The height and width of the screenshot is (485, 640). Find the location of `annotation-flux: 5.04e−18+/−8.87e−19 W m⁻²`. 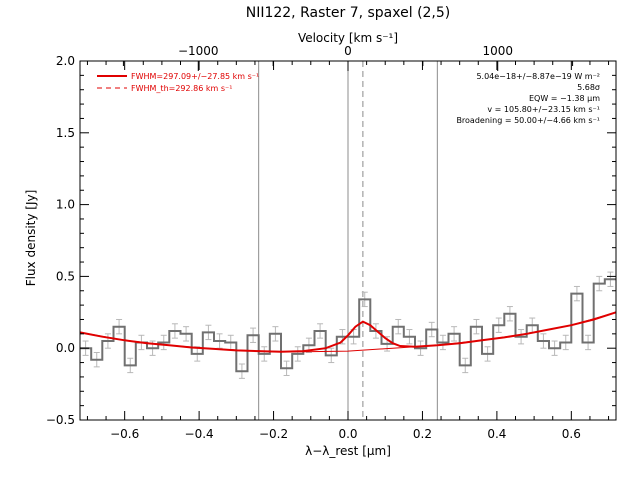

annotation-flux: 5.04e−18+/−8.87e−19 W m⁻² is located at coordinates (538, 76).